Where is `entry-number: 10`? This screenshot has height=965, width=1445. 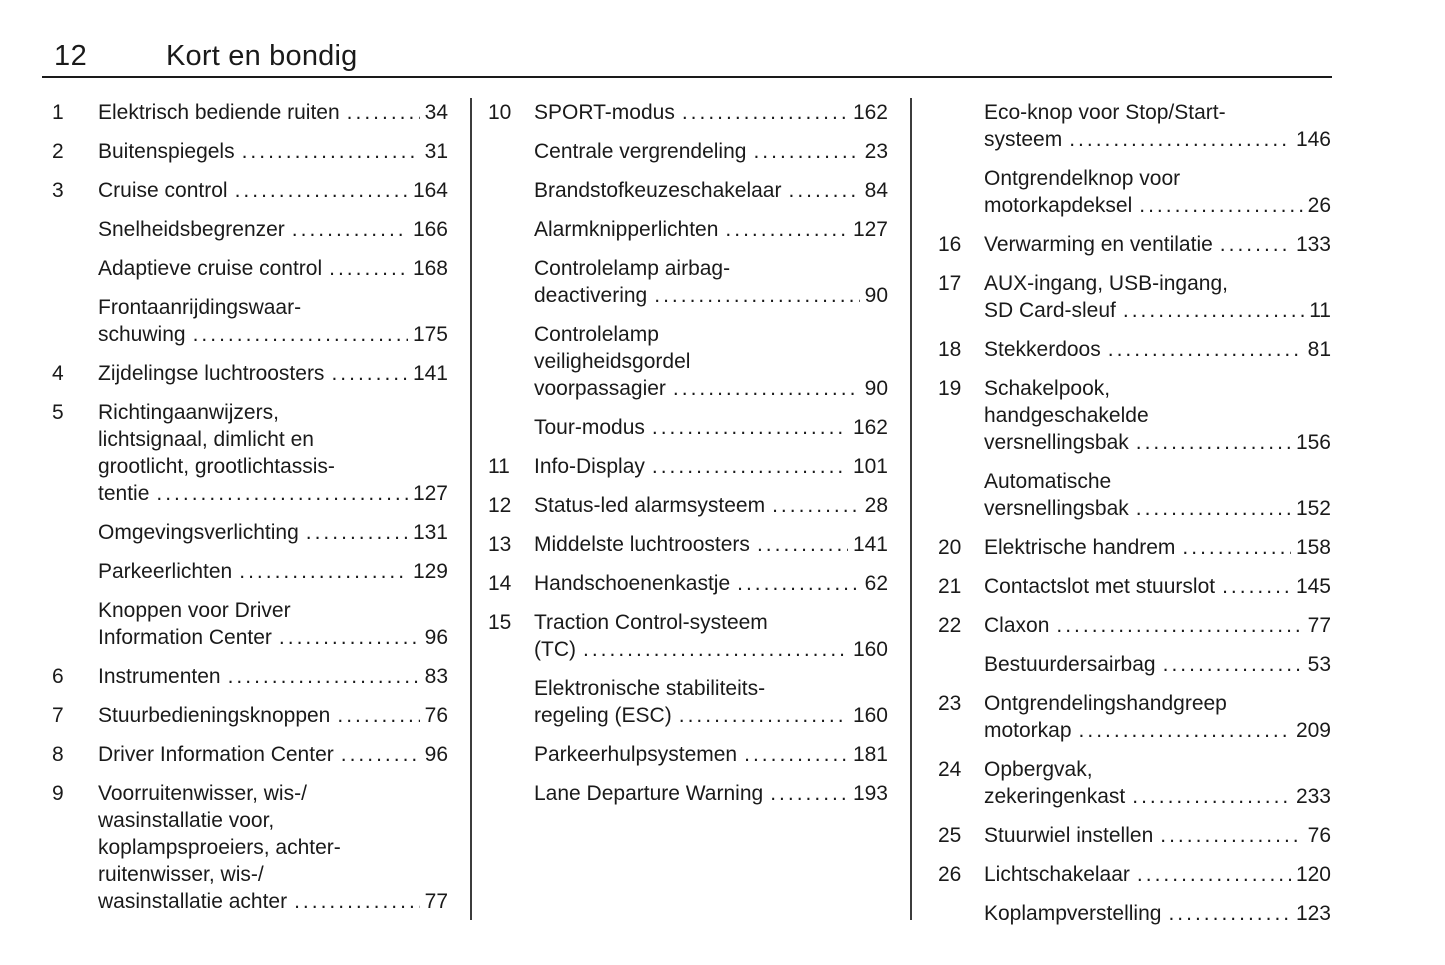 entry-number: 10 is located at coordinates (500, 112).